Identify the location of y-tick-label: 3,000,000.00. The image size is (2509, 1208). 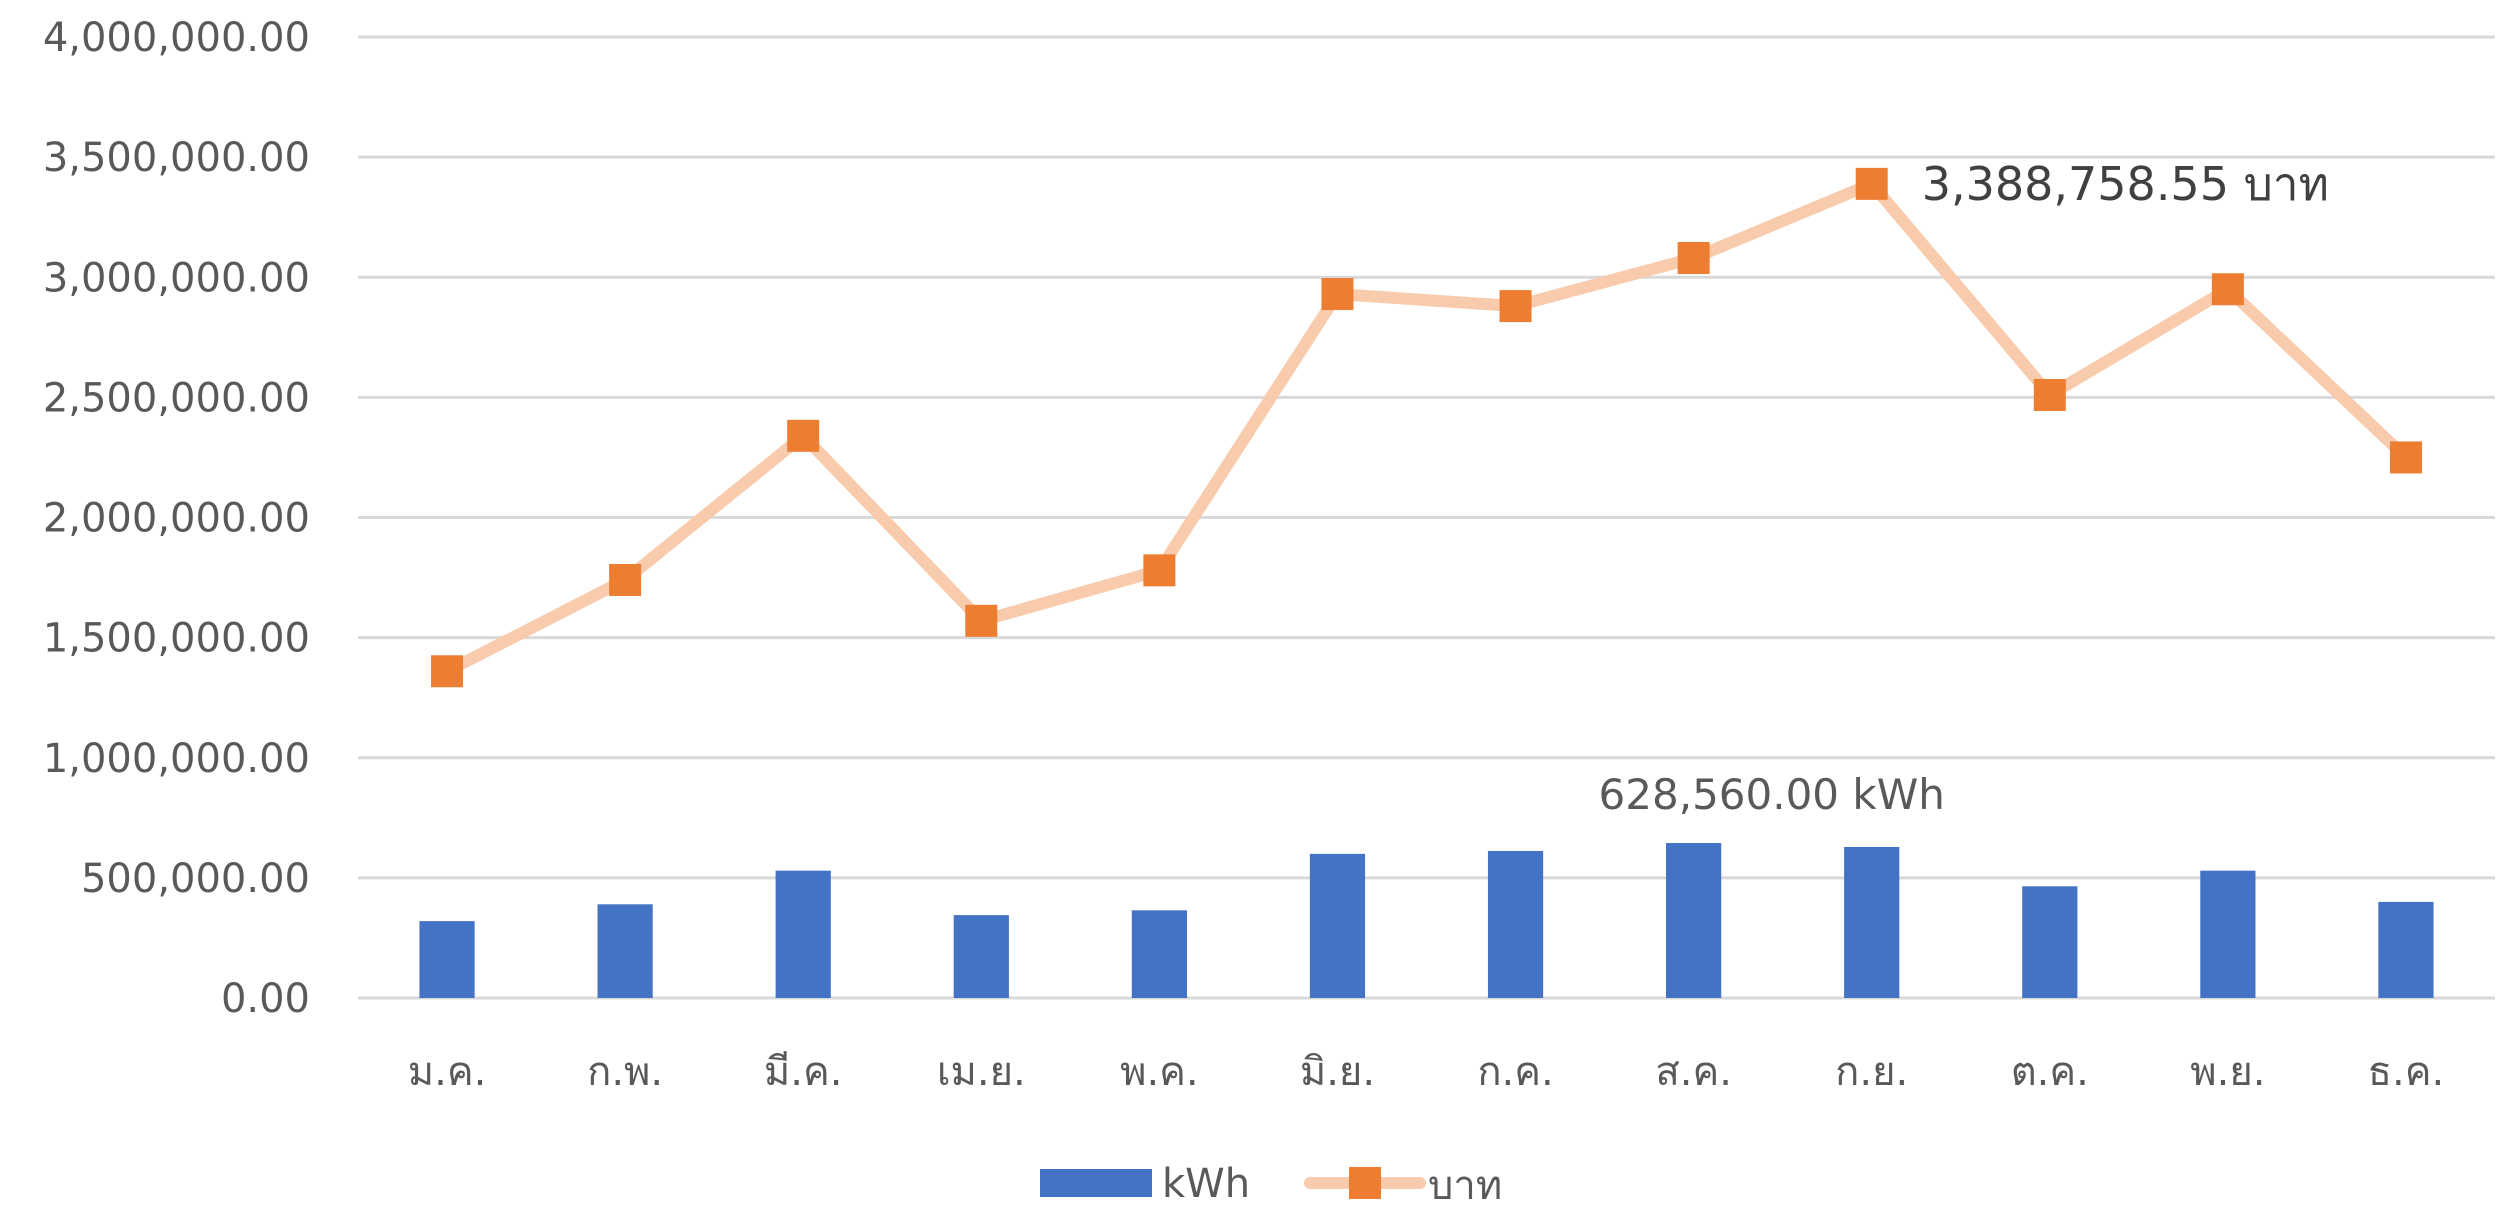
(176, 278).